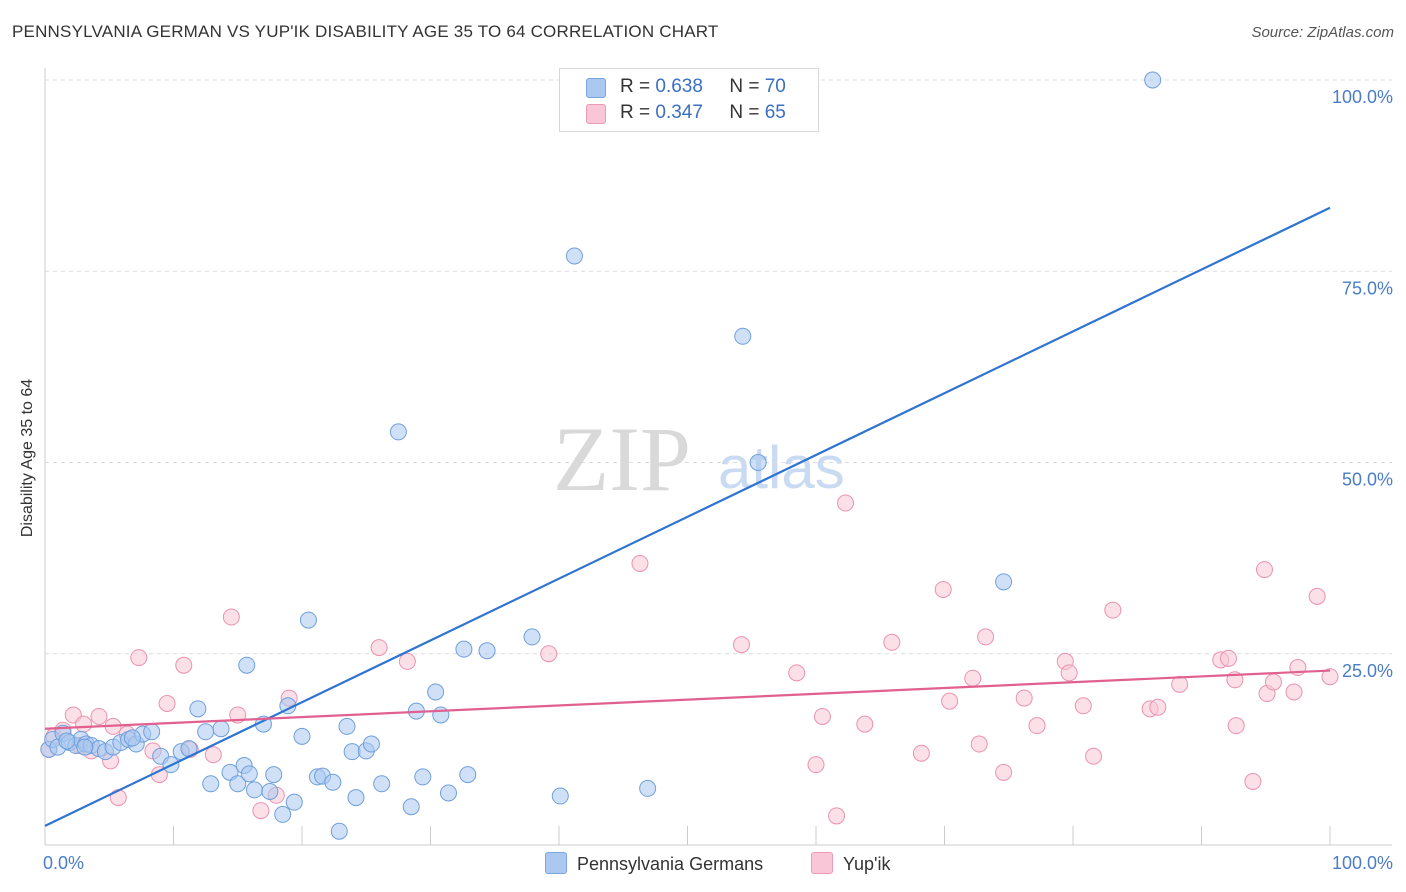  Describe the element at coordinates (1362, 863) in the screenshot. I see `x-tick-label: 100.0%` at that location.